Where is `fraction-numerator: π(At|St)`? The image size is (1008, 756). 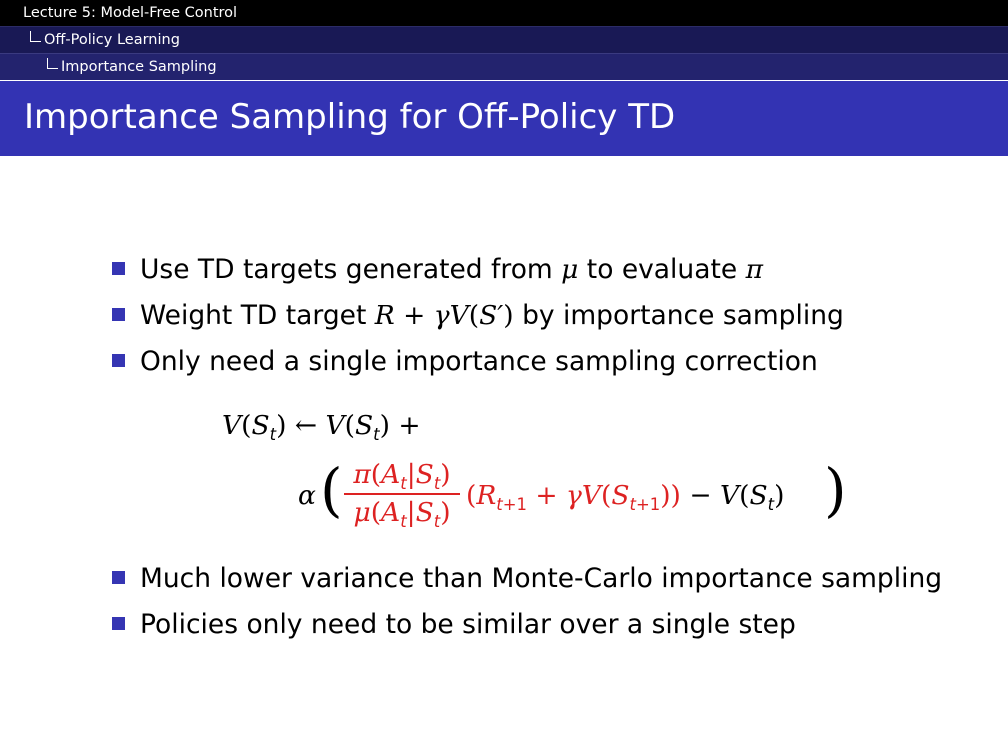 fraction-numerator: π(At|St) is located at coordinates (402, 476).